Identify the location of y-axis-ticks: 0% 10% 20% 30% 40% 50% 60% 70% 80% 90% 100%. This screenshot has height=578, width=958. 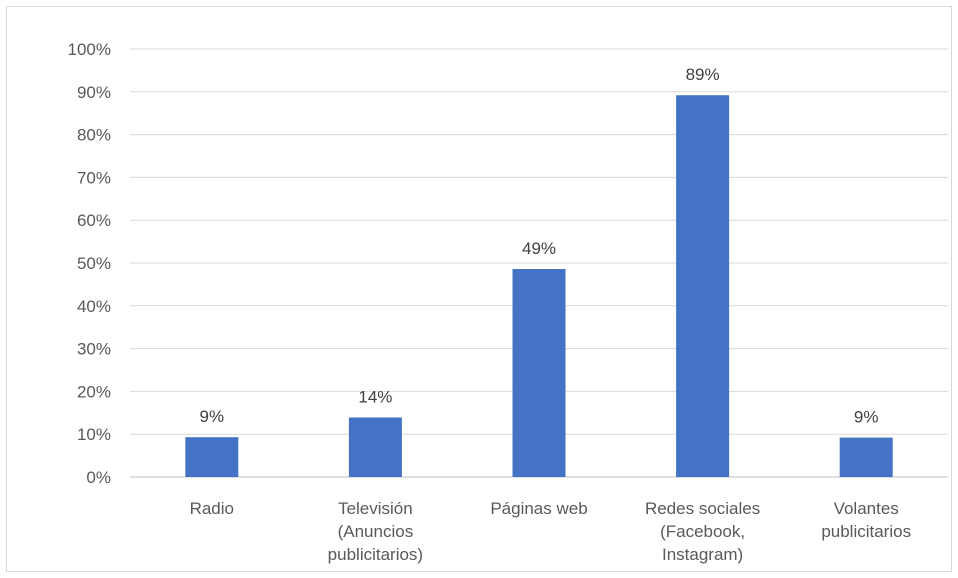
(89, 263).